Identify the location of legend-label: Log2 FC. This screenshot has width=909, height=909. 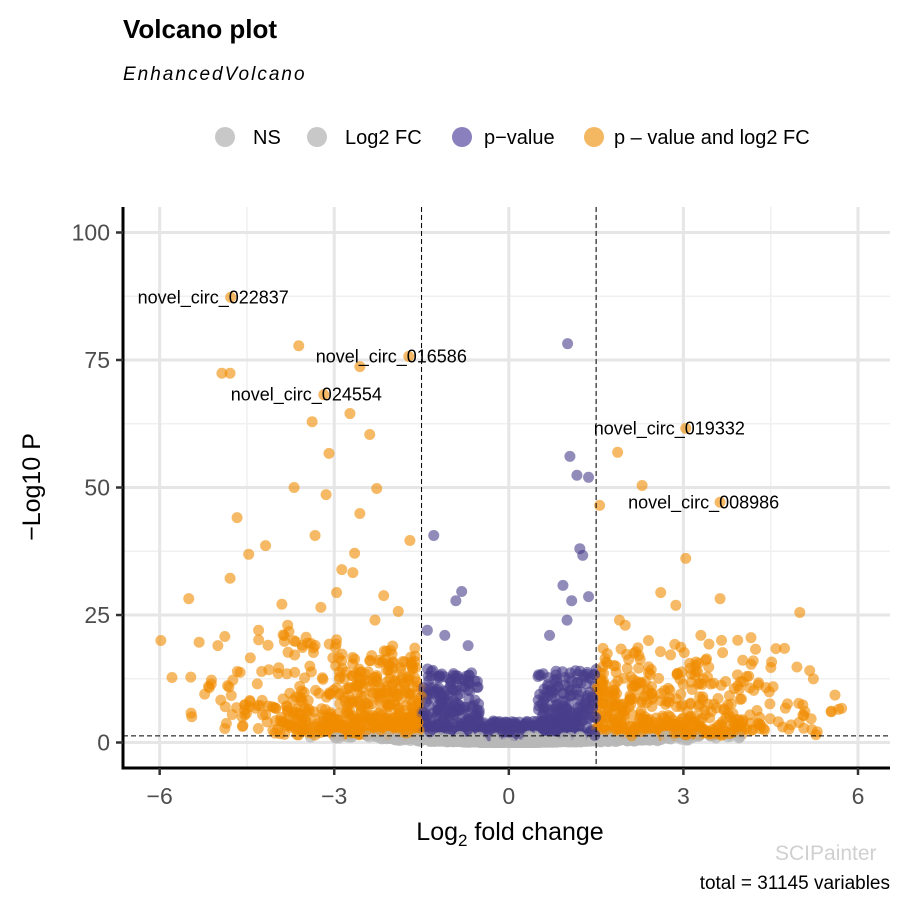
(383, 138).